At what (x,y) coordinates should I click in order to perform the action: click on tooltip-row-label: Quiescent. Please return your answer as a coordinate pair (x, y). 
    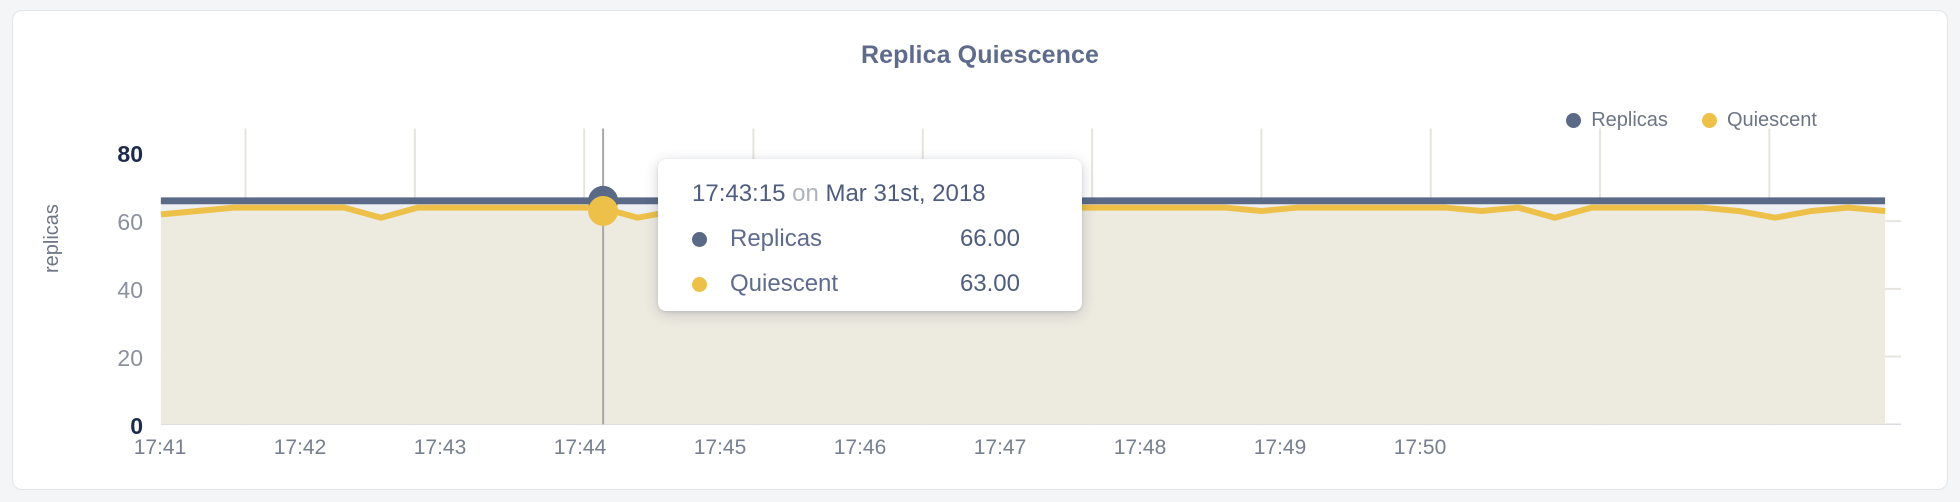
    Looking at the image, I should click on (784, 283).